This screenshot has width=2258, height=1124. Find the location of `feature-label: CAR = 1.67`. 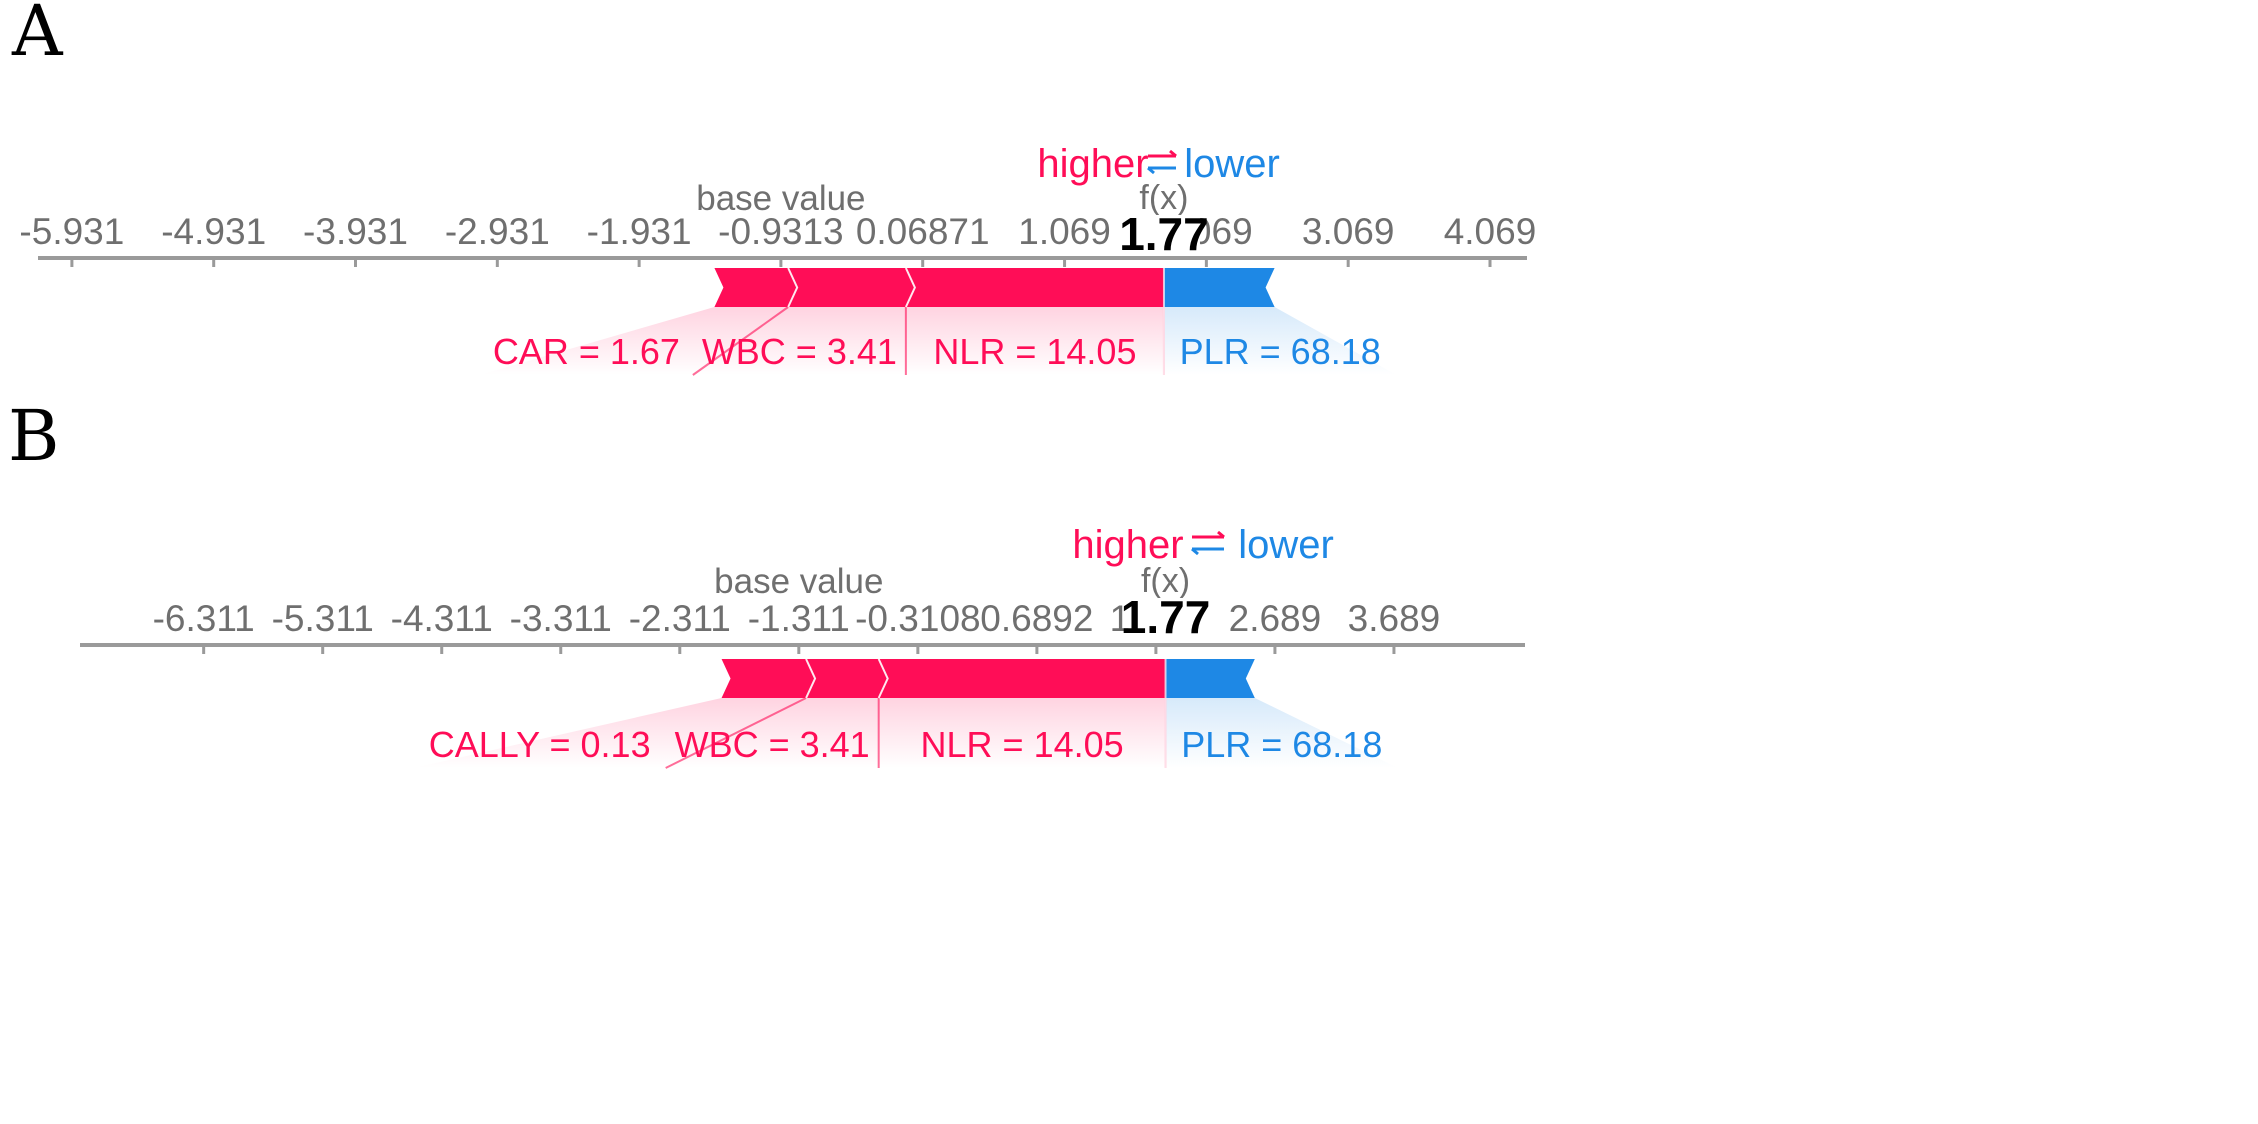

feature-label: CAR = 1.67 is located at coordinates (586, 351).